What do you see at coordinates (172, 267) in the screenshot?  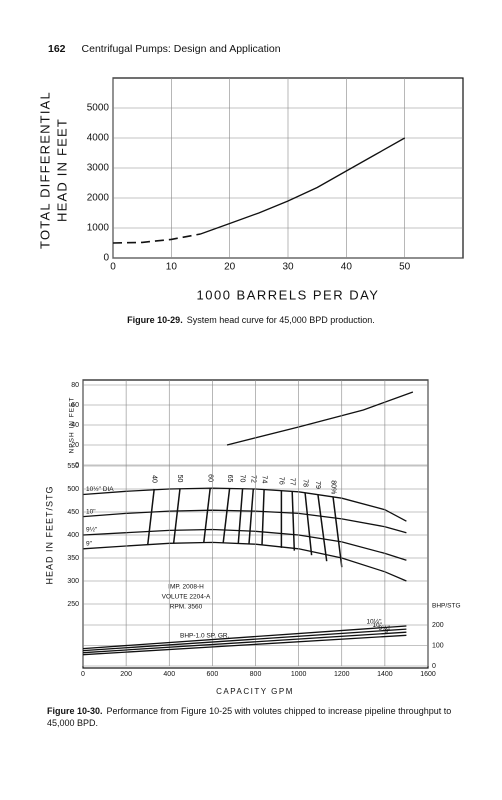 I see `x-tick-label: 10` at bounding box center [172, 267].